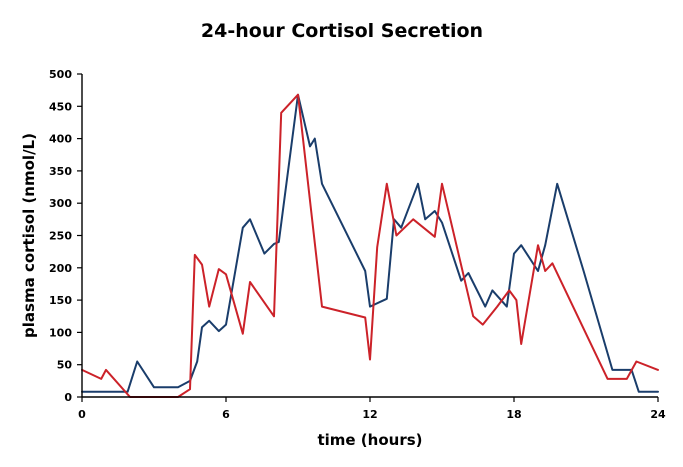 This screenshot has width=683, height=467. I want to click on y-tick-label: 350, so click(60, 171).